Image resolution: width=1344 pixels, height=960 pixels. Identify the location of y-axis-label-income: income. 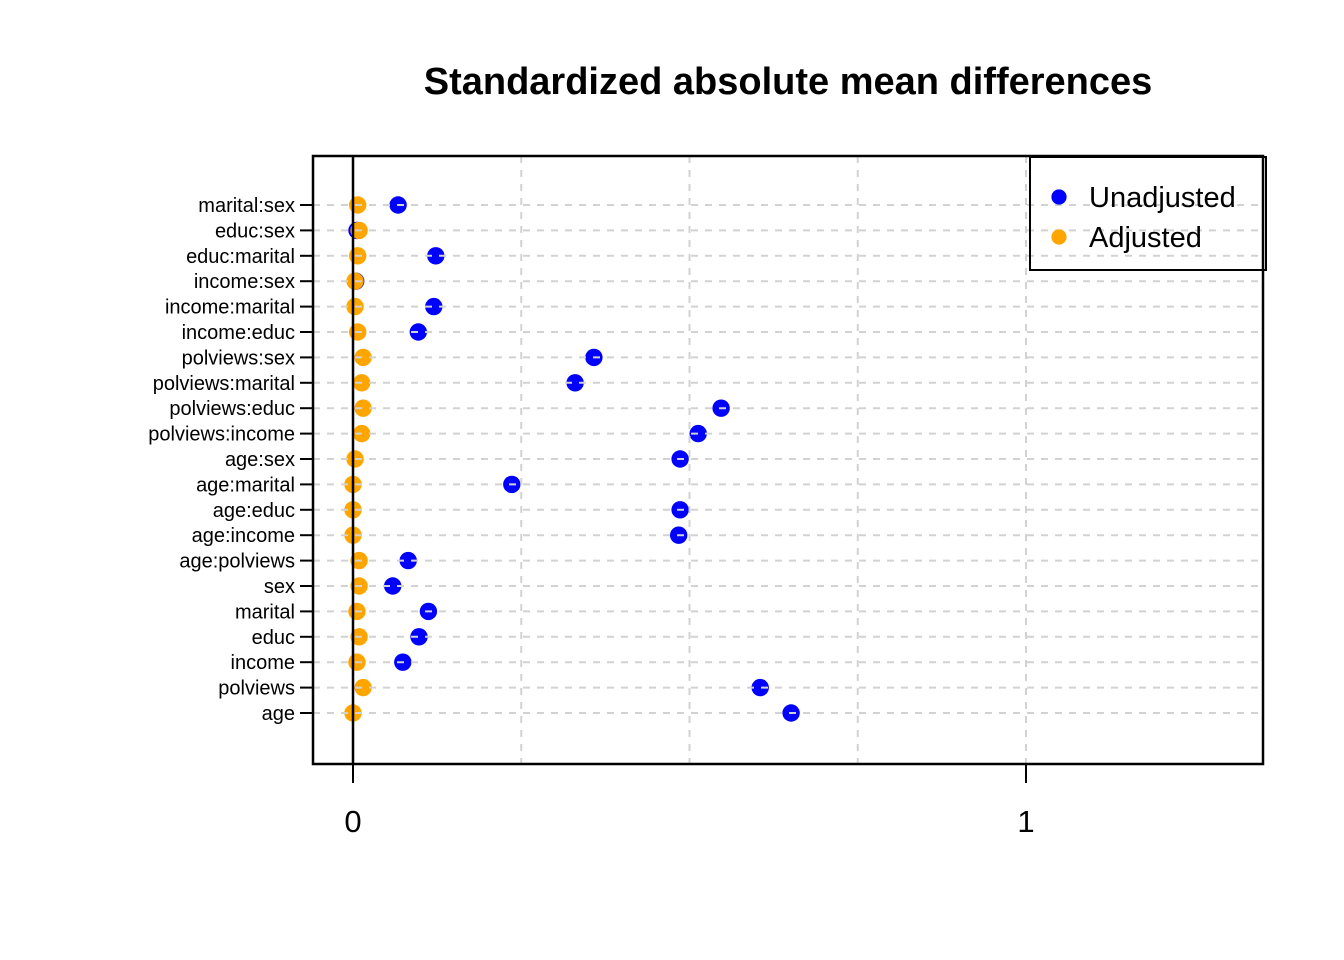
(263, 663).